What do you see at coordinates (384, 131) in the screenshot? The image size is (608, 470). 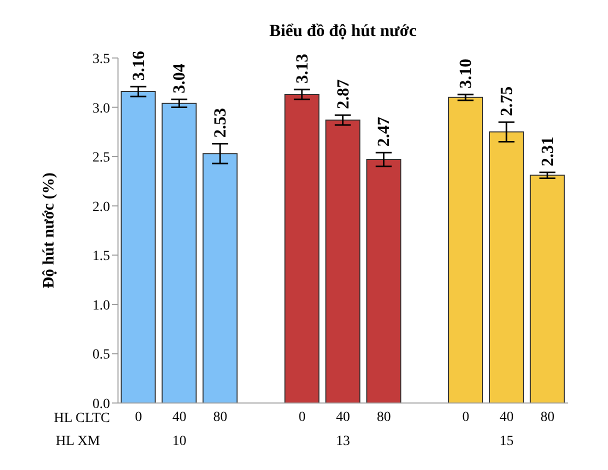 I see `data-label: 2.47` at bounding box center [384, 131].